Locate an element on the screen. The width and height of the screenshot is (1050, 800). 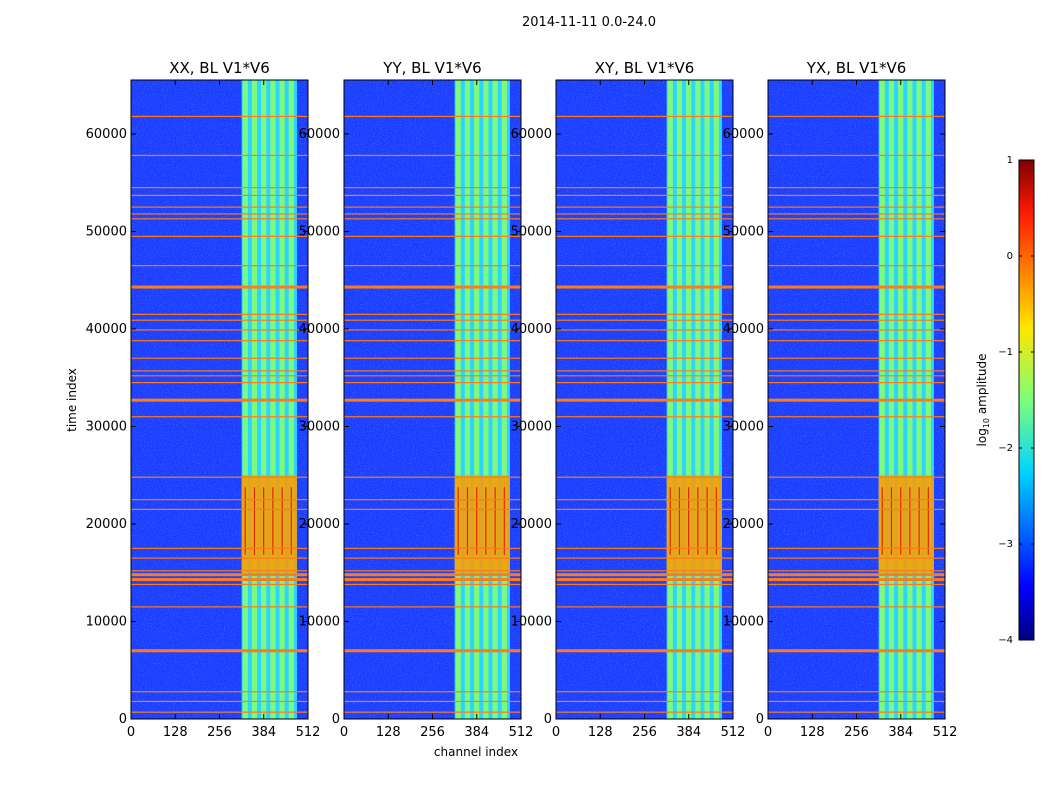
colorbar-label-suffix: amplitude is located at coordinates (982, 386).